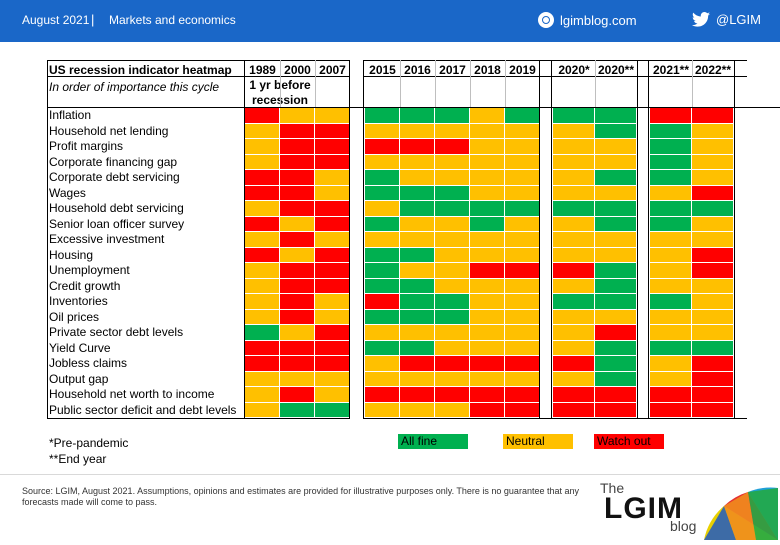 The width and height of the screenshot is (780, 545). I want to click on twitter-link: @LGIM, so click(726, 19).